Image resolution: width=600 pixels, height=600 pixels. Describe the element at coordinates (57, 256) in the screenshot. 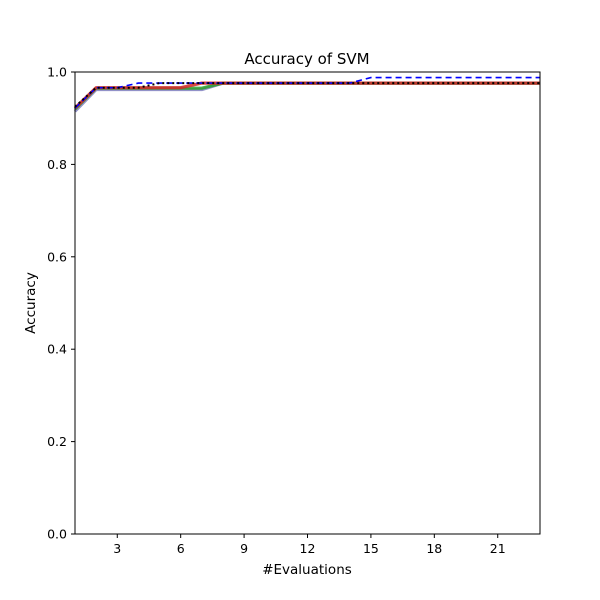

I see `y-tick-label: 0.6` at that location.